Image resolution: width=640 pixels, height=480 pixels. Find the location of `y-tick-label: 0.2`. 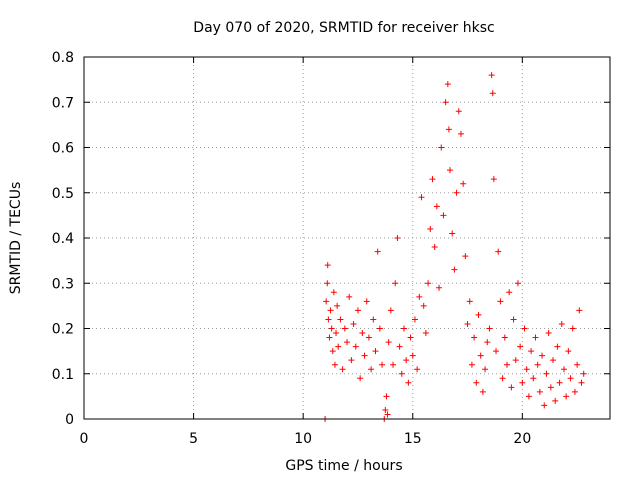

y-tick-label: 0.2 is located at coordinates (63, 330).